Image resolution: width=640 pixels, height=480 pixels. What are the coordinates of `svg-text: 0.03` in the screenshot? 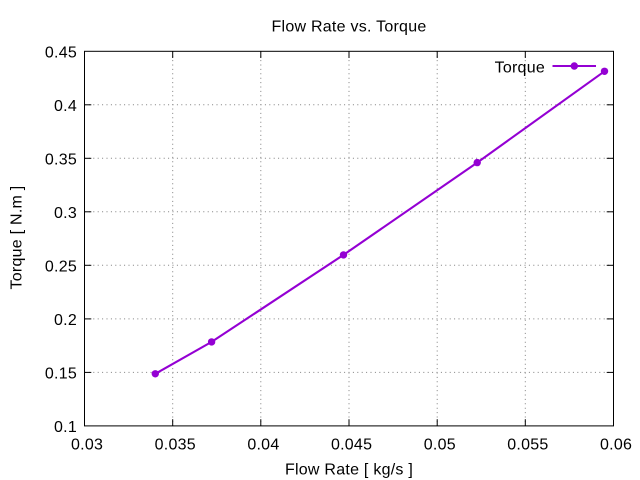 It's located at (87, 444).